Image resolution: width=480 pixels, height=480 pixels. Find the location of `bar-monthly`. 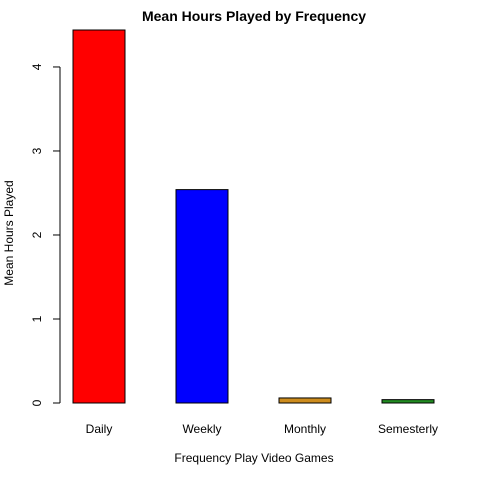

bar-monthly is located at coordinates (305, 400).